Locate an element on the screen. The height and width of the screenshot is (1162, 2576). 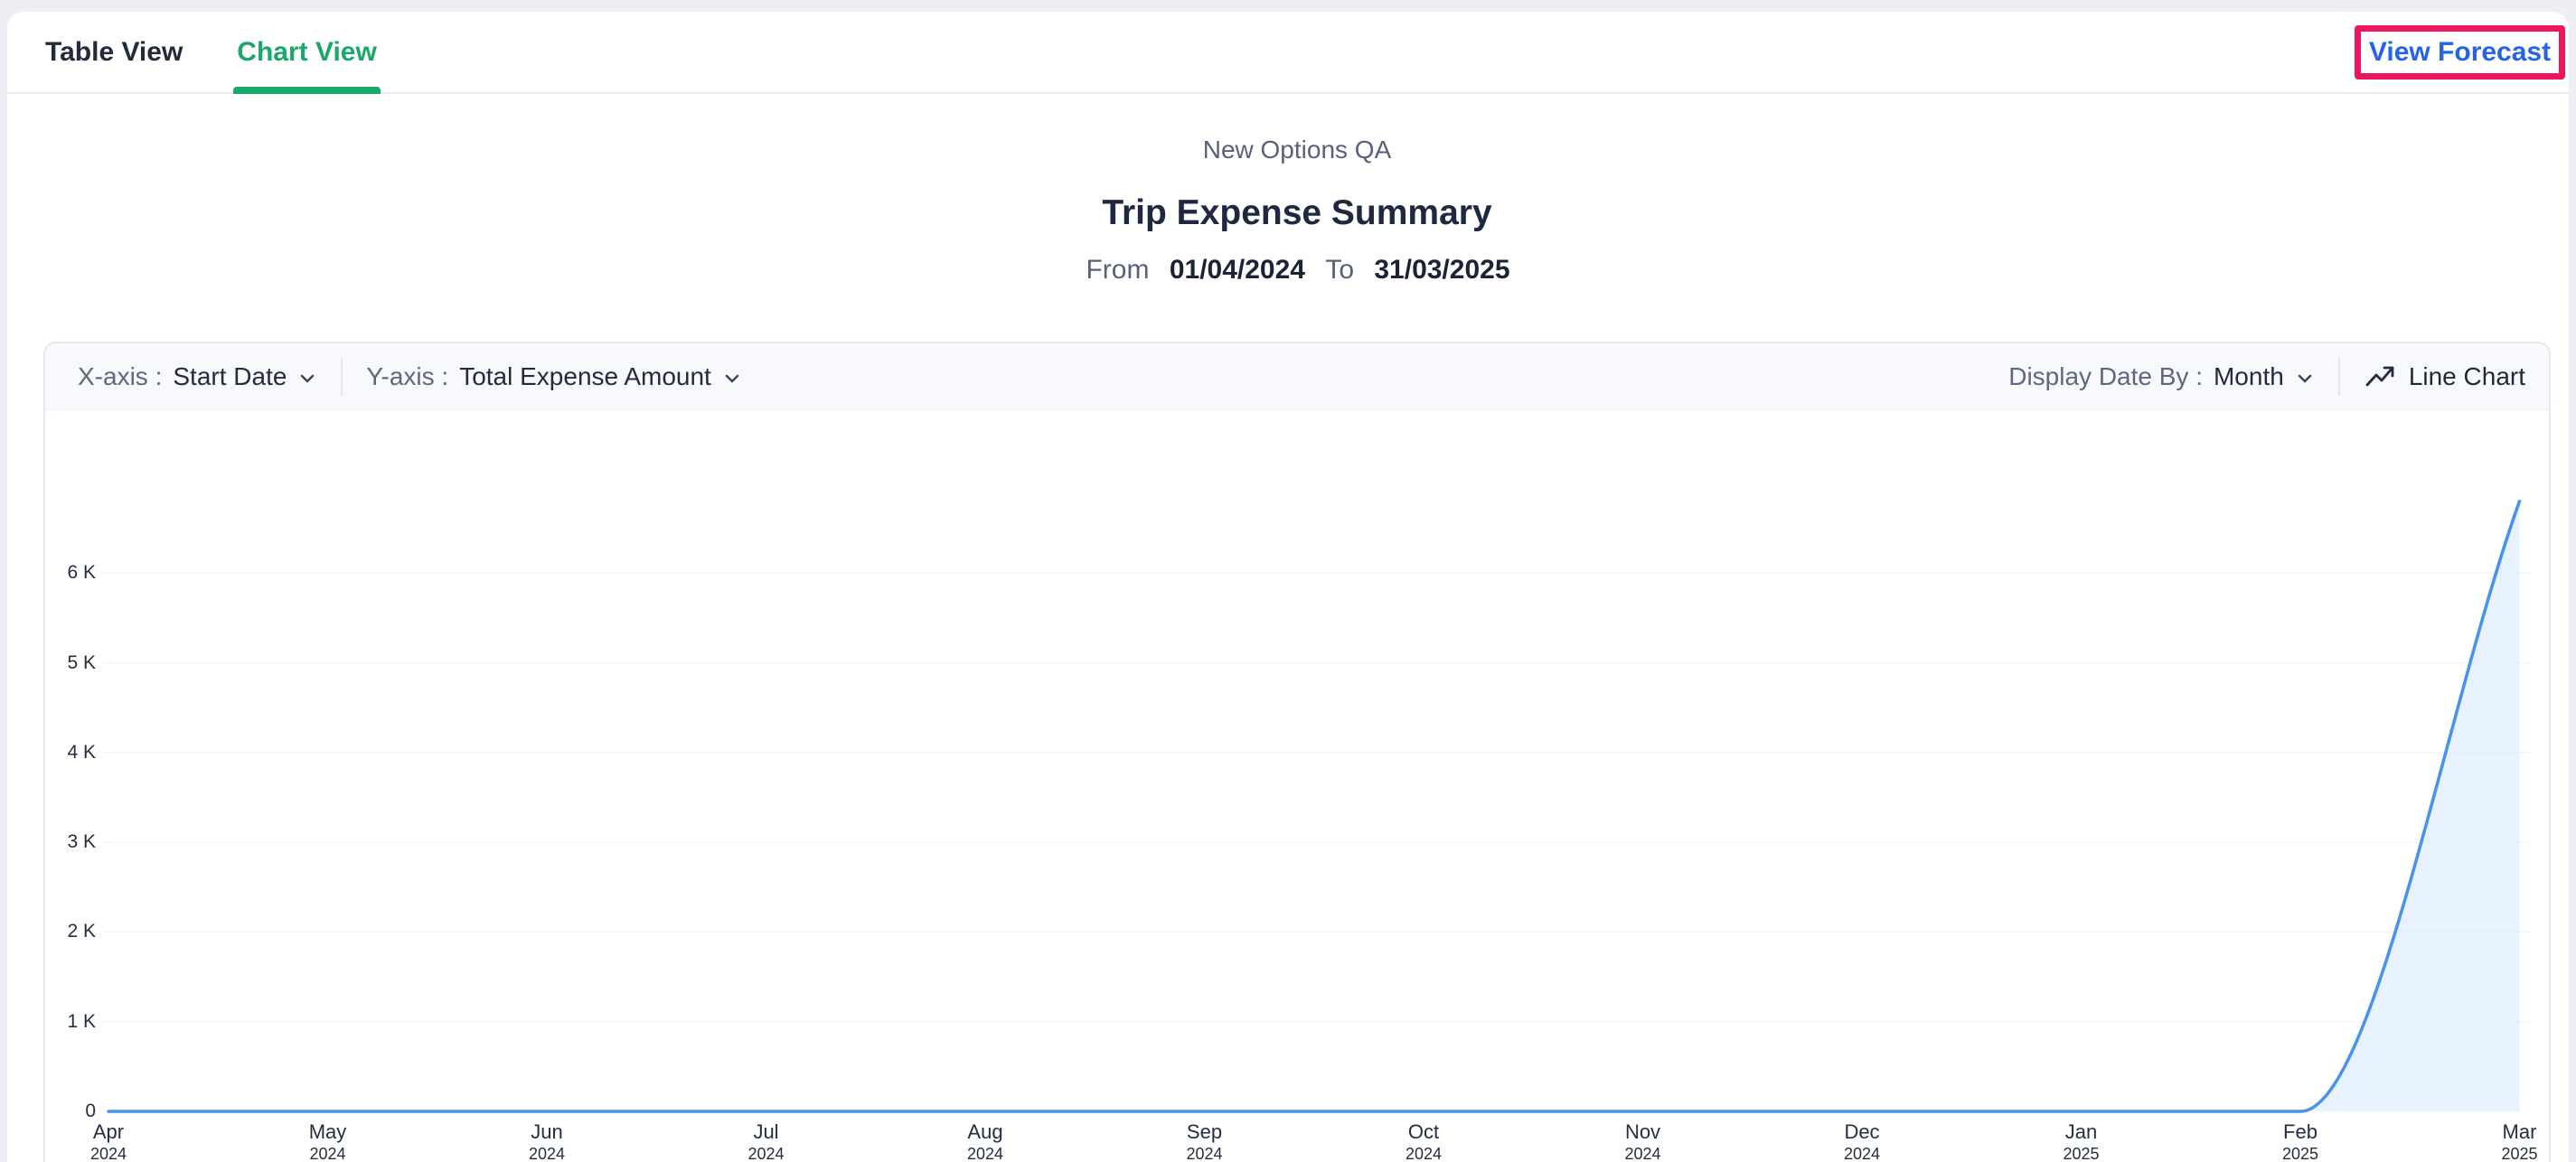
view-forecast-button: View Forecast is located at coordinates (2460, 52).